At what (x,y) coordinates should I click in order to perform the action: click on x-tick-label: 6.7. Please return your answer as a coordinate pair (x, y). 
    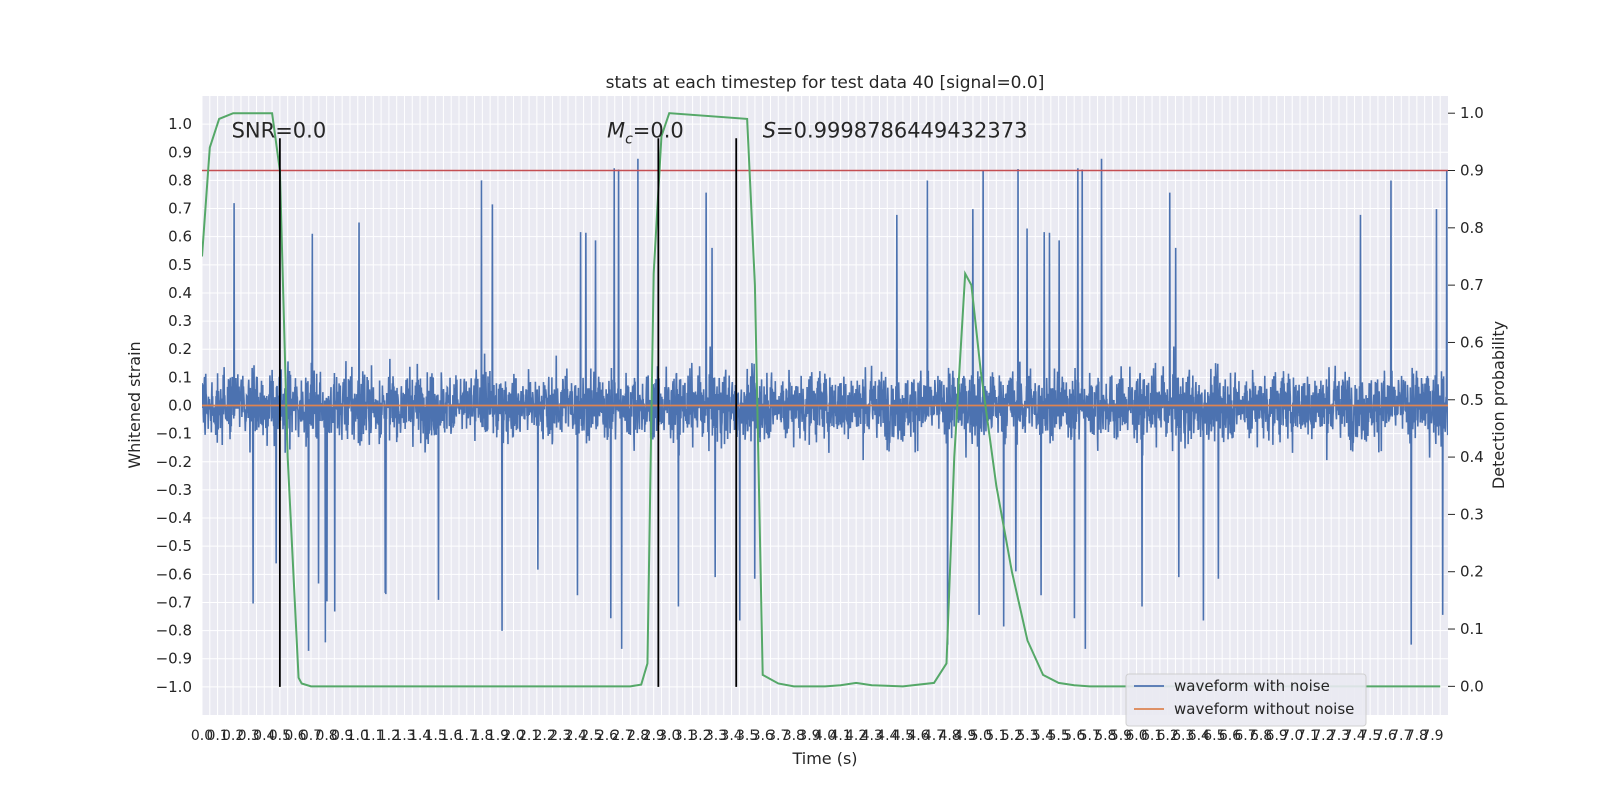
    Looking at the image, I should click on (1245, 736).